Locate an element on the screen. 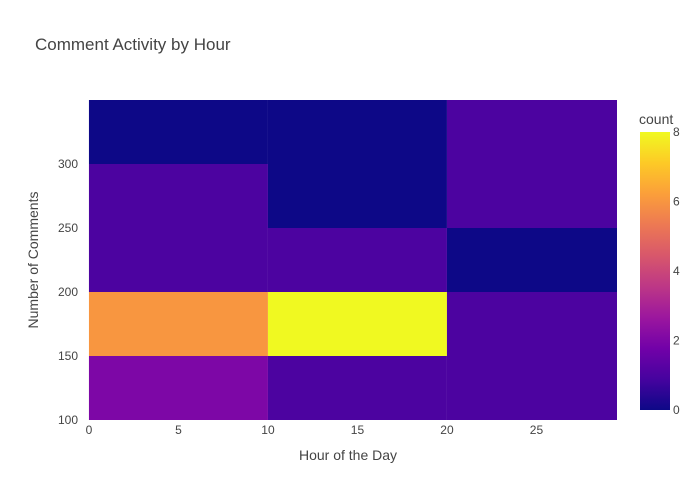 This screenshot has width=700, height=500. colorbar-tick-label: 2 is located at coordinates (676, 341).